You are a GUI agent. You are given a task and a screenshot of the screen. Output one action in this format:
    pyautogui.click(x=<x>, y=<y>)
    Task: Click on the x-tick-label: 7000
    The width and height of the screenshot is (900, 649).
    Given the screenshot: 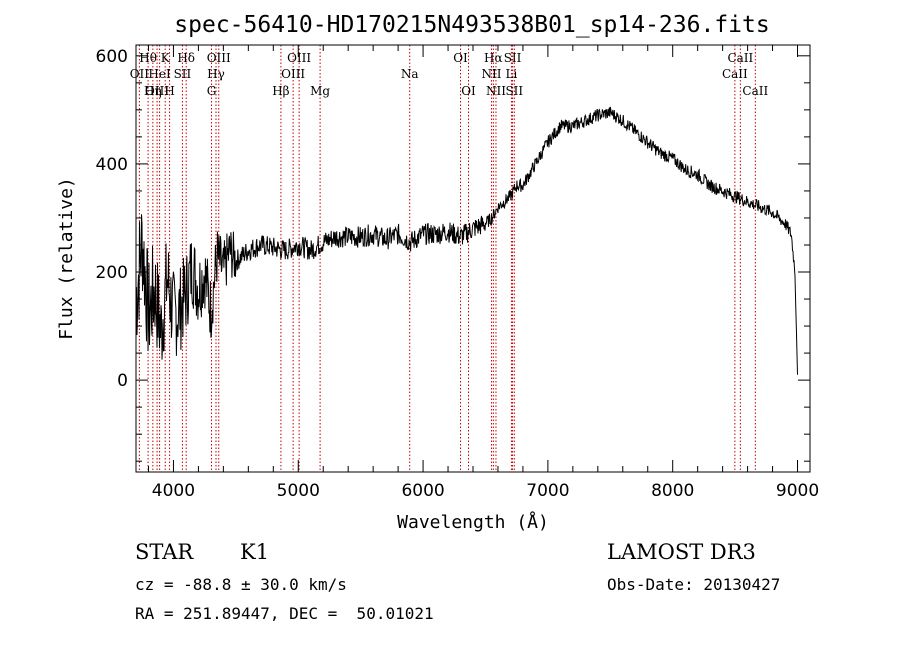 What is the action you would take?
    pyautogui.click(x=547, y=491)
    